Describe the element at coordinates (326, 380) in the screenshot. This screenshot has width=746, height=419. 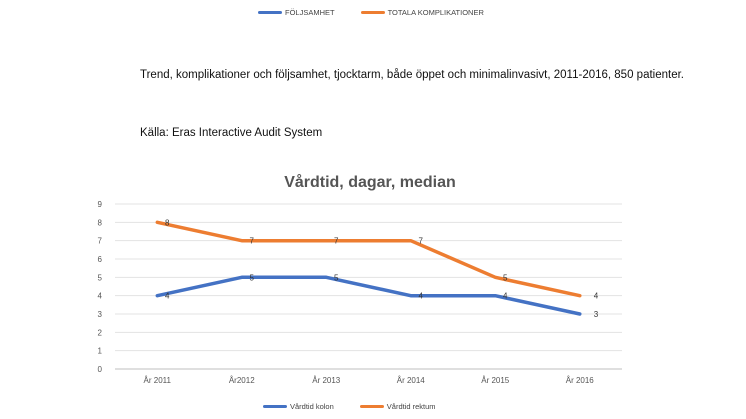
I see `x-tick-label: År 2013` at that location.